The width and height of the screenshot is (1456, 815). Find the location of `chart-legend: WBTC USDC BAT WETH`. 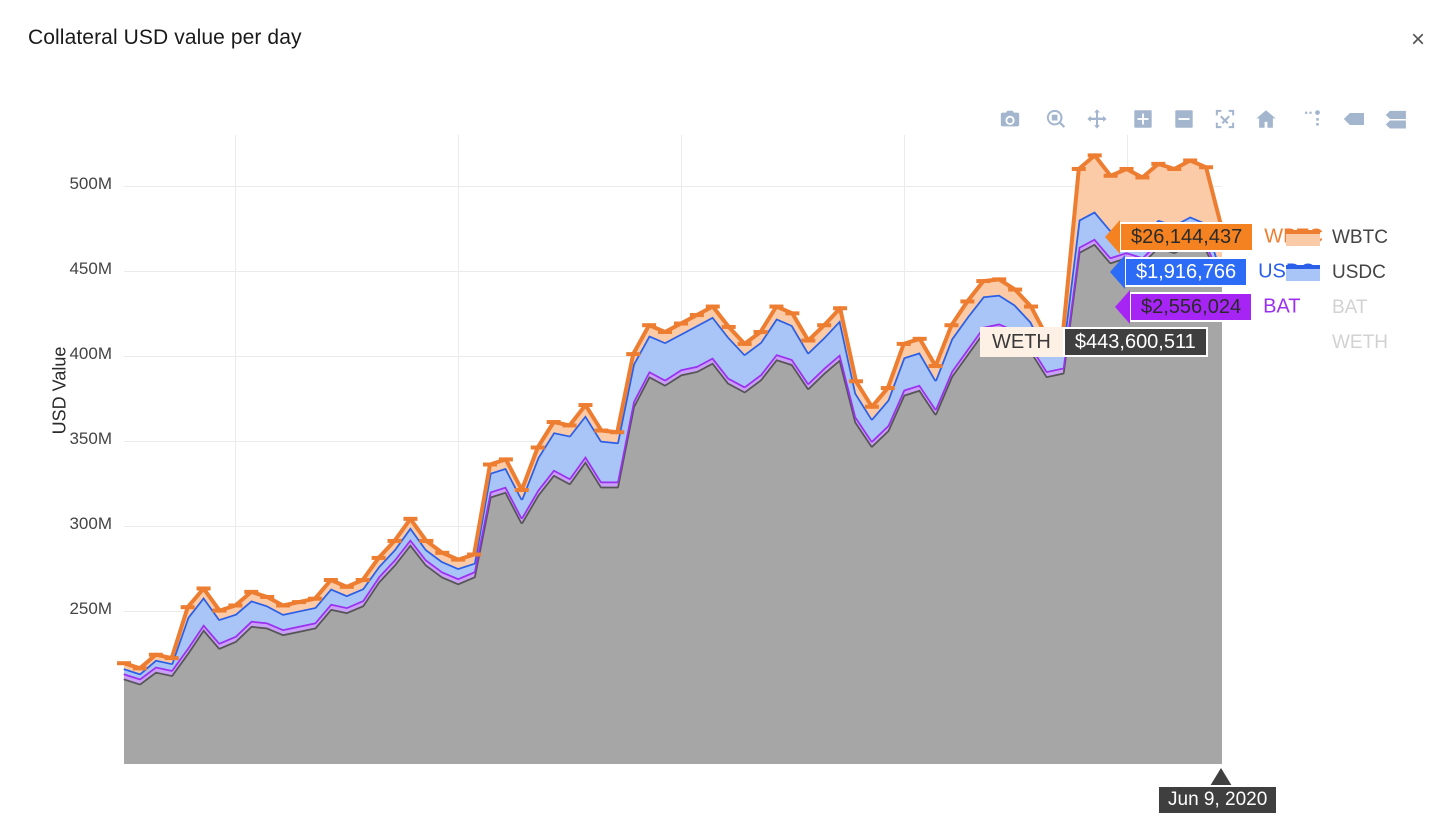

chart-legend: WBTC USDC BAT WETH is located at coordinates (1371, 290).